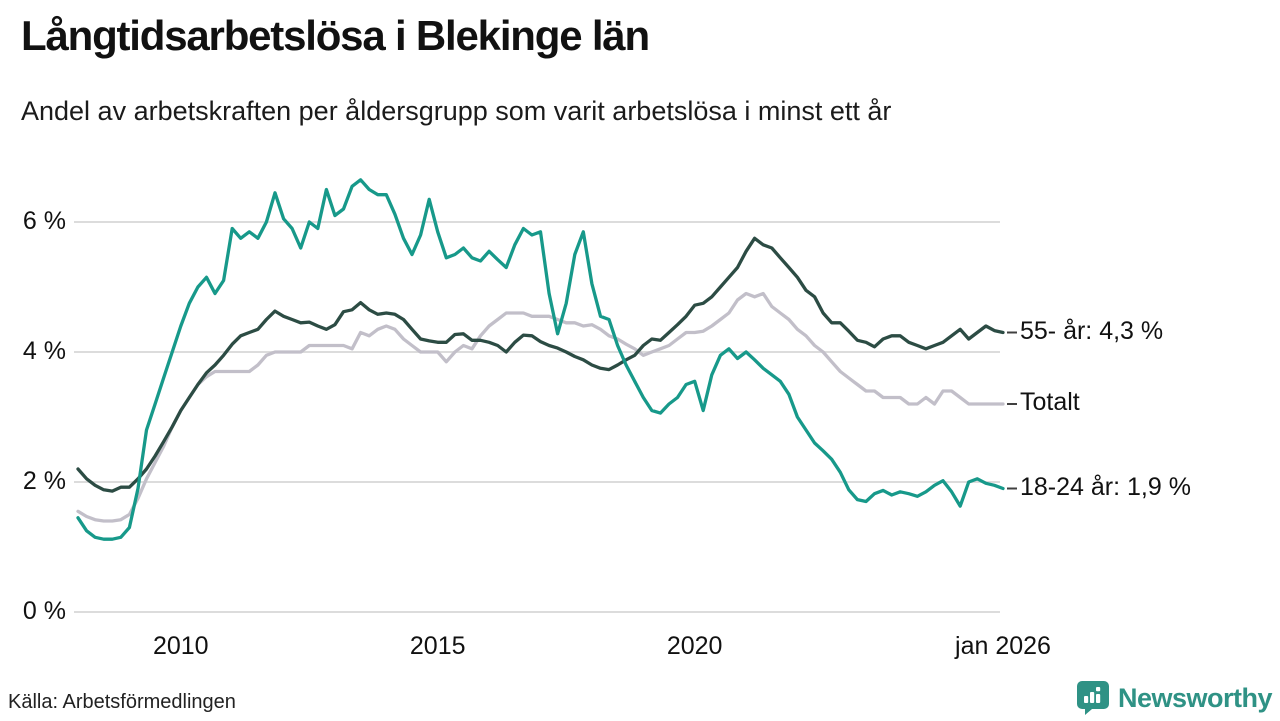  I want to click on x-tick-label: jan 2026, so click(1003, 646).